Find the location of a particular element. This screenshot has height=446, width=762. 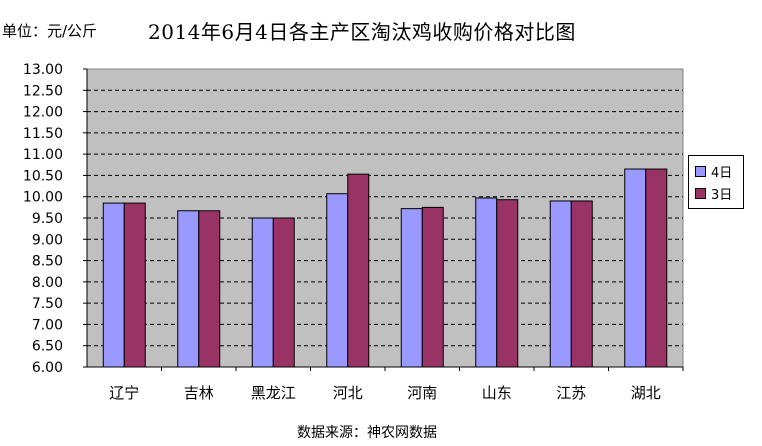

y-tick-label: 6.50 is located at coordinates (47, 347).